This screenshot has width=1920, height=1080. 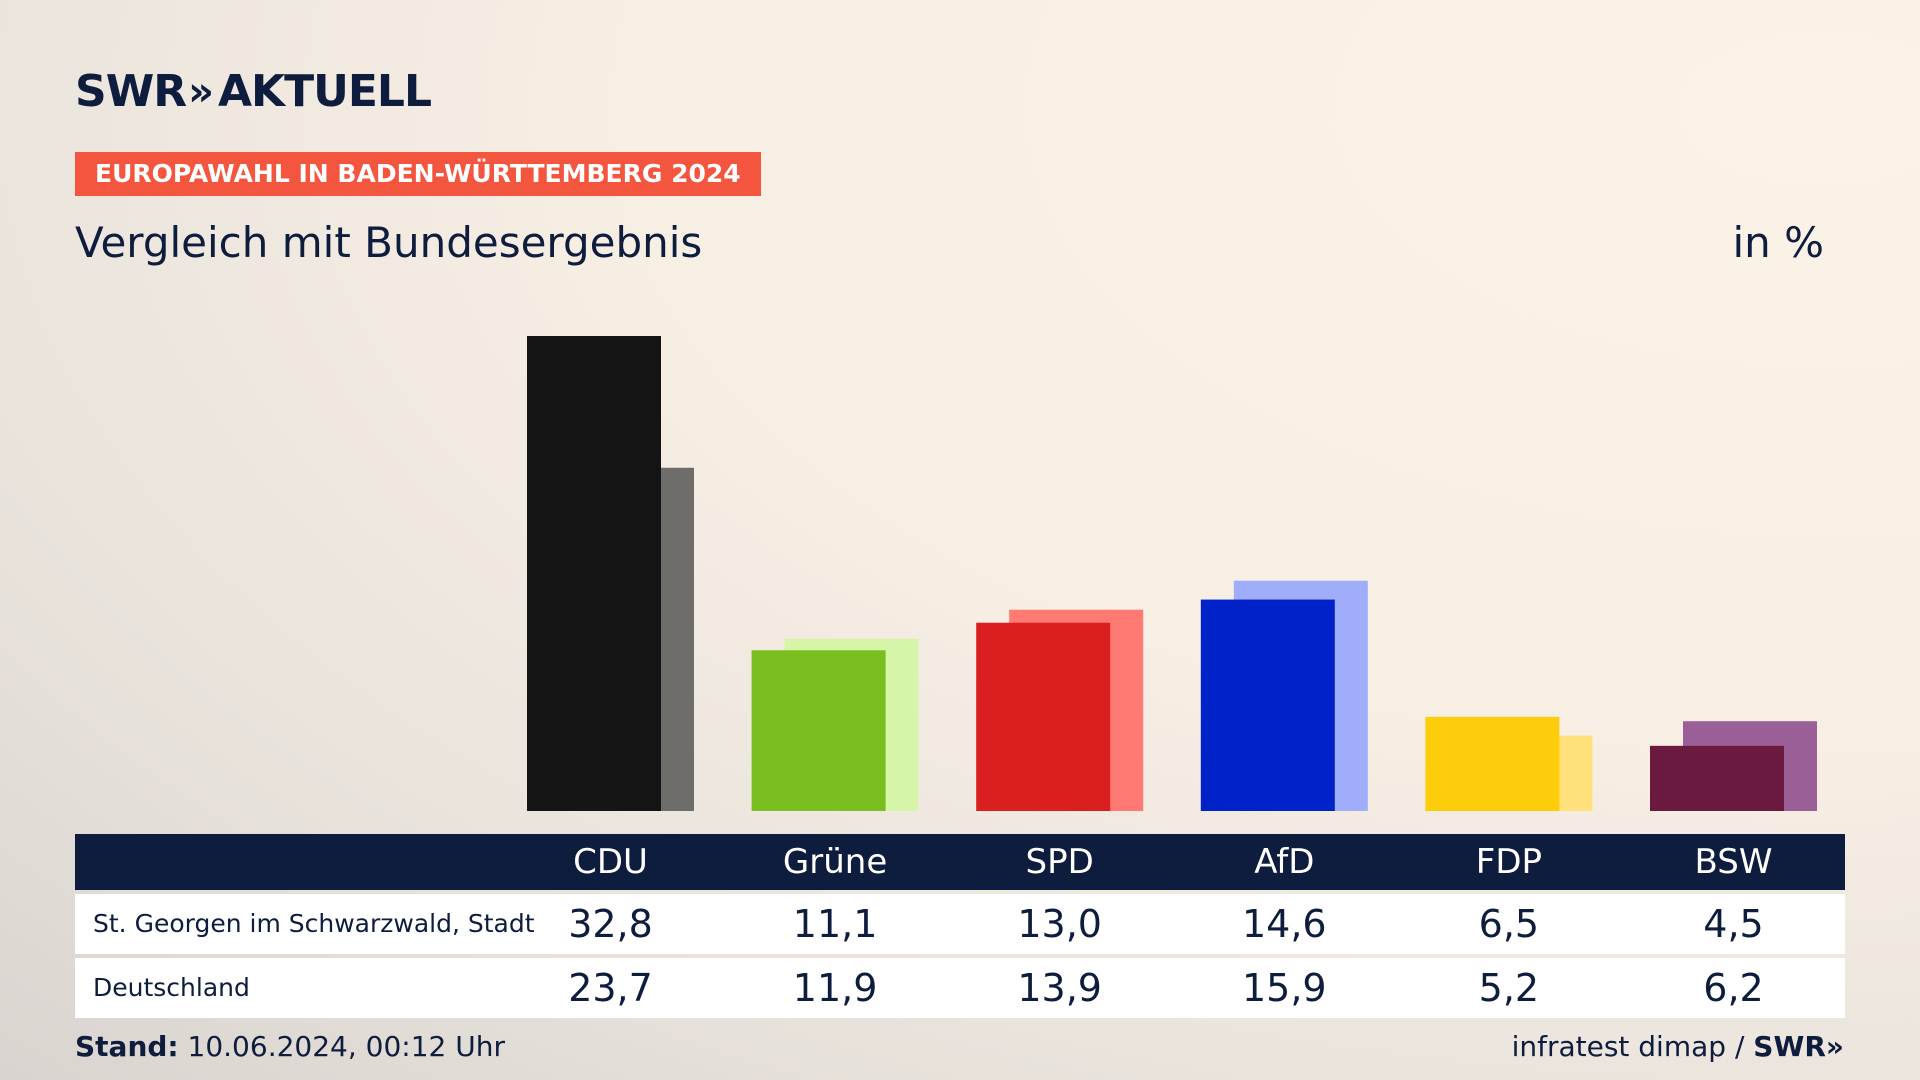 What do you see at coordinates (1492, 763) in the screenshot?
I see `bar-local-fdp` at bounding box center [1492, 763].